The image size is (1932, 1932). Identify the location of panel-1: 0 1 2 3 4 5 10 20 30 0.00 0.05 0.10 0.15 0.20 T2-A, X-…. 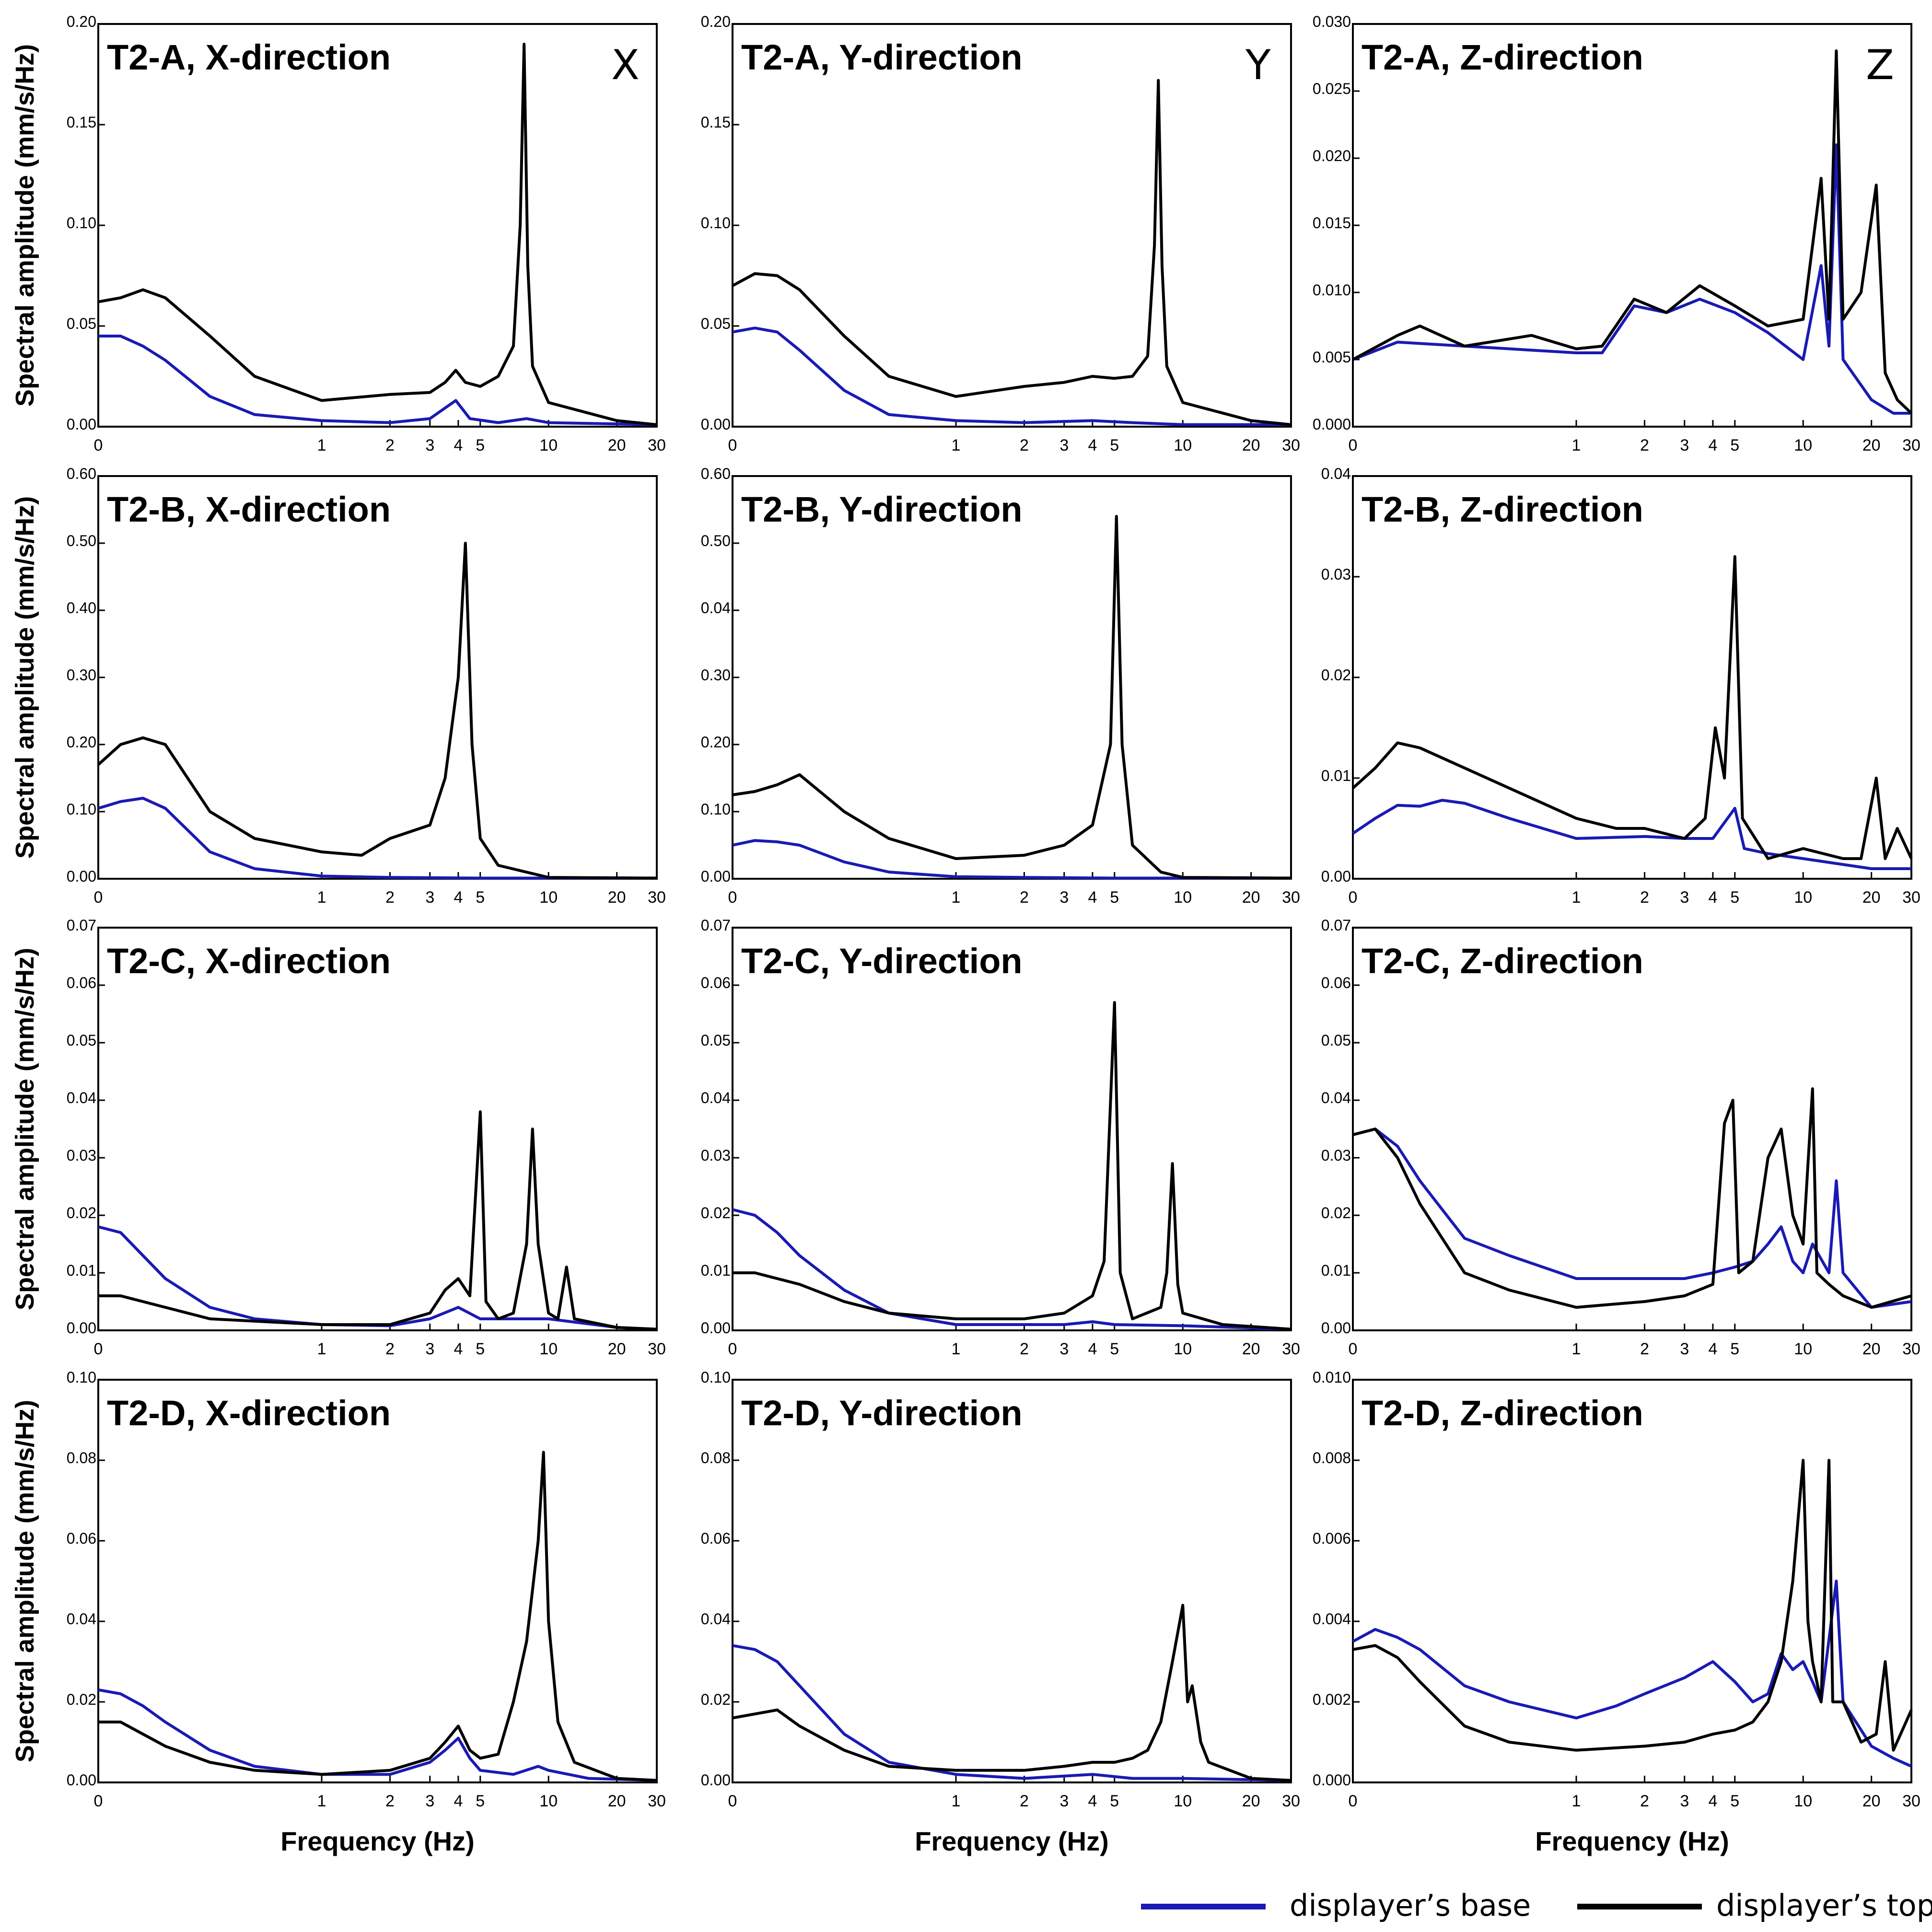
(366, 233).